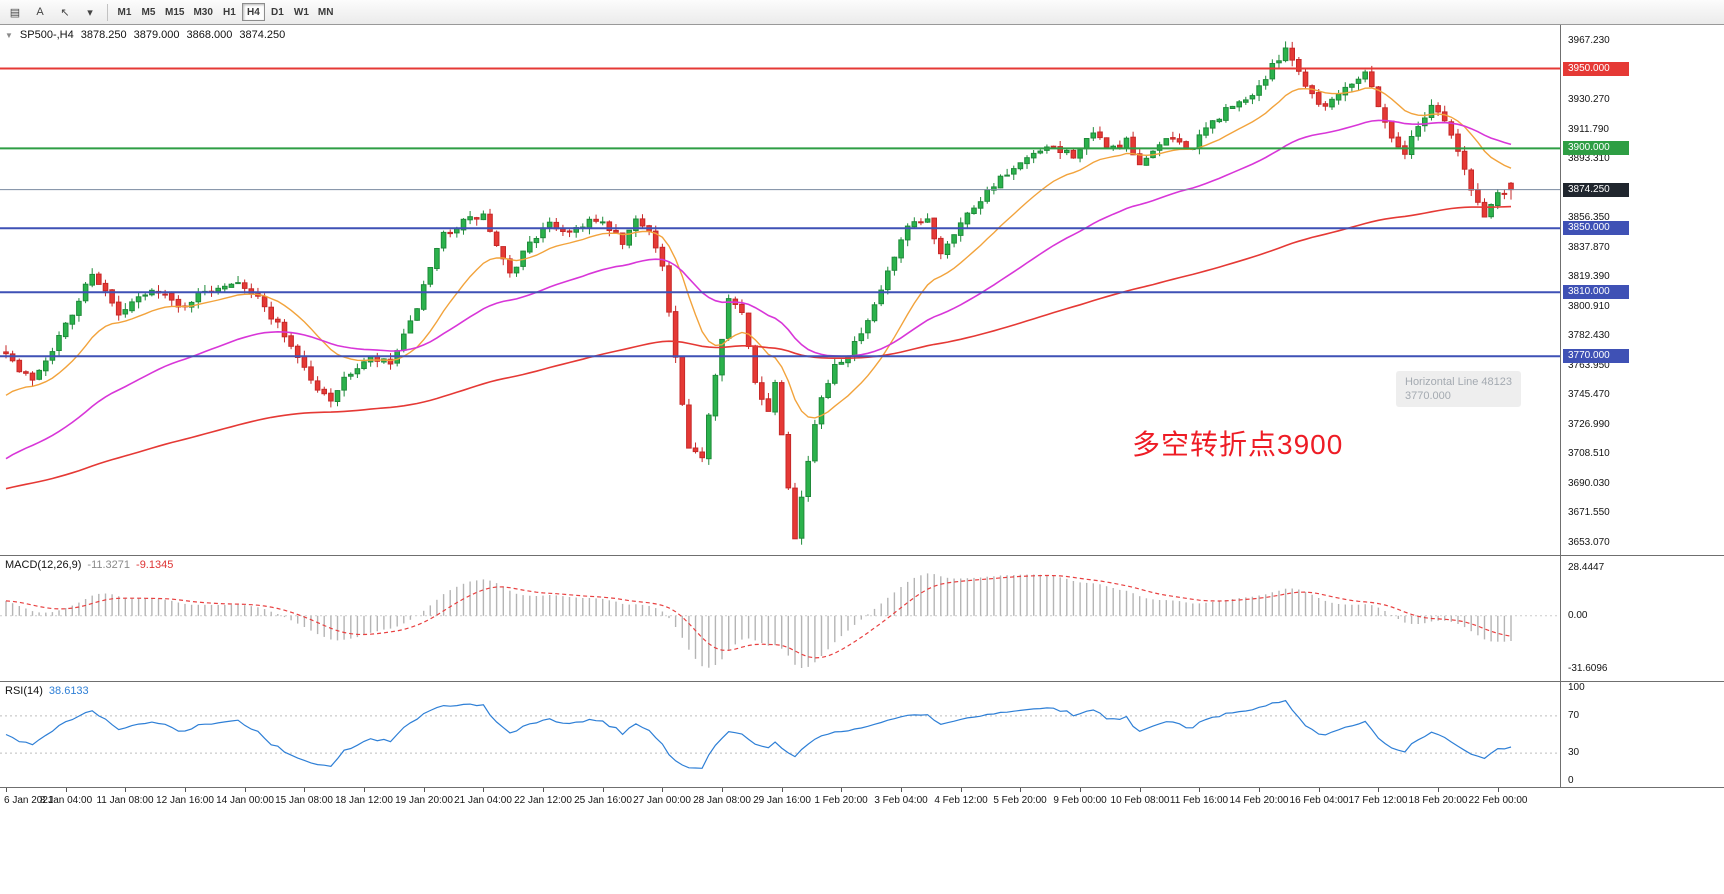 This screenshot has width=1724, height=894. Describe the element at coordinates (1589, 277) in the screenshot. I see `price-tick-label: 3819.390` at that location.